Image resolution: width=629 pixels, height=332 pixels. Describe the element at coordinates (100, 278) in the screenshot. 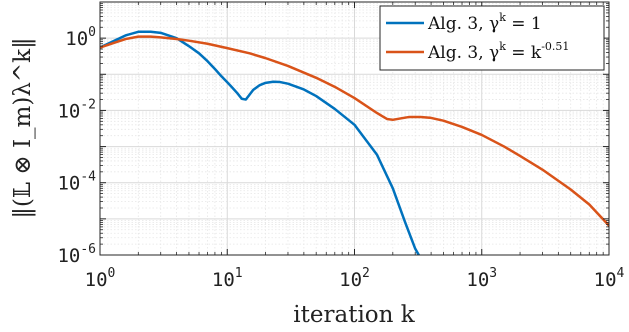

I see `x-tick-label: 10⁰` at that location.